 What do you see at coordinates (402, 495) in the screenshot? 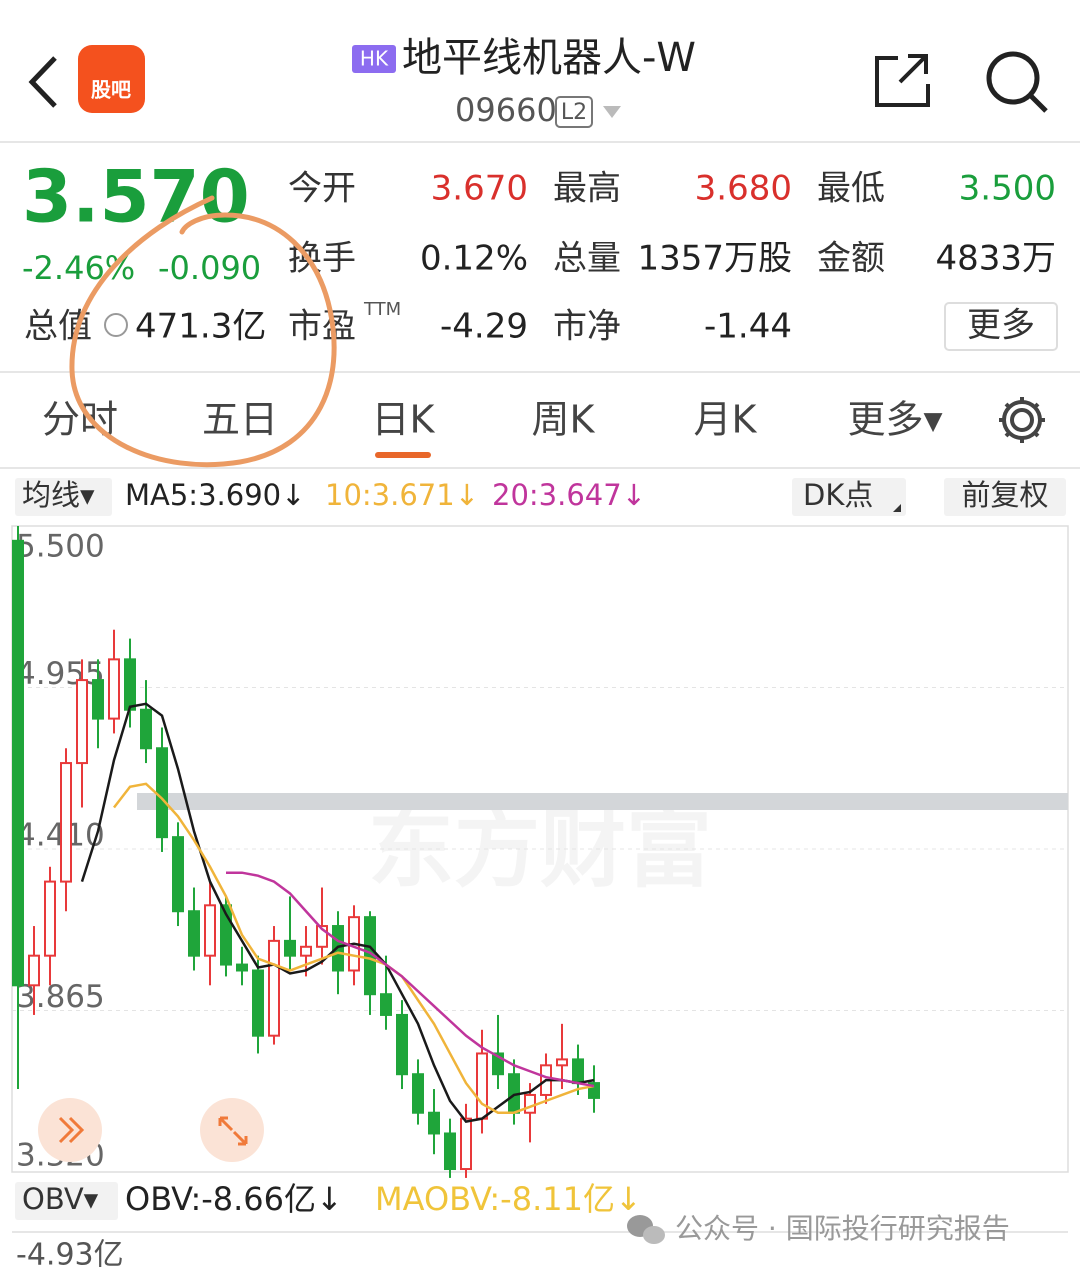
I see `ma10-value: 10:3.671↓` at bounding box center [402, 495].